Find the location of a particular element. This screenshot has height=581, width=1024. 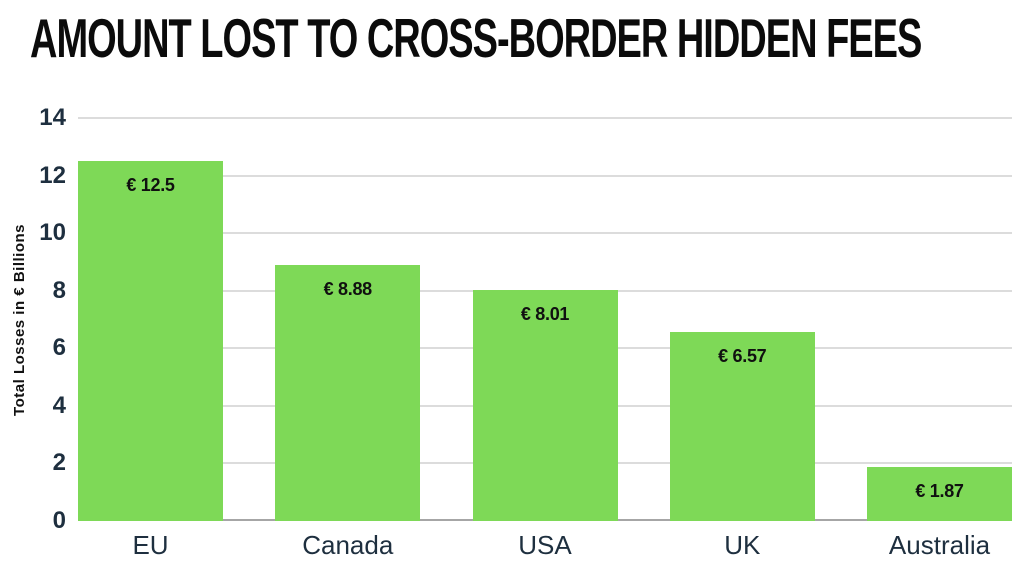

y-tick-label-0: 0 is located at coordinates (59, 520).